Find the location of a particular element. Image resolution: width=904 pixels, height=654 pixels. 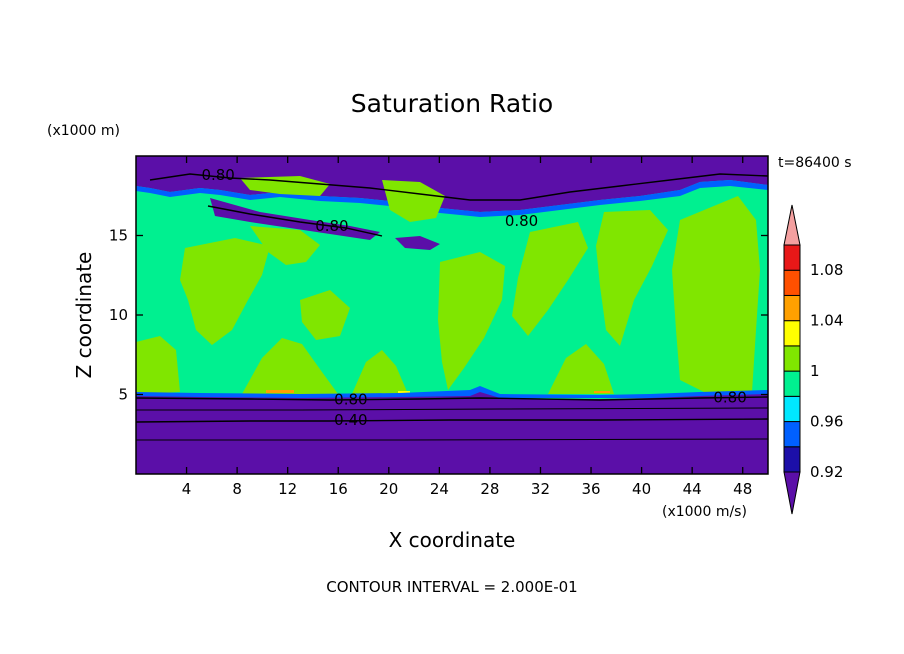

x-tick-label: 4 is located at coordinates (187, 489).